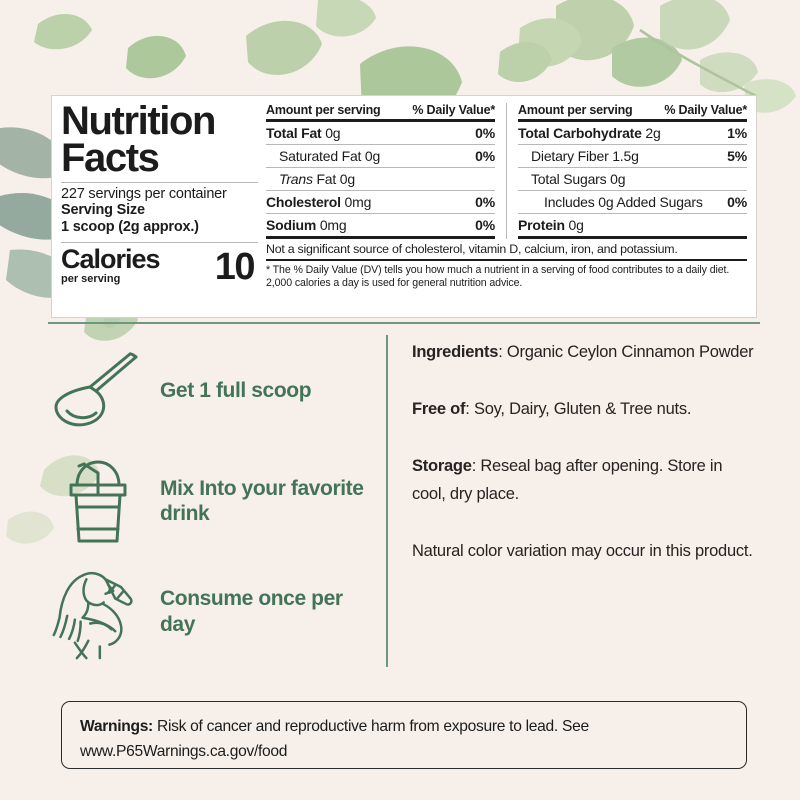 The height and width of the screenshot is (800, 800). Describe the element at coordinates (632, 226) in the screenshot. I see `nutrient-row: Protein 0g` at that location.